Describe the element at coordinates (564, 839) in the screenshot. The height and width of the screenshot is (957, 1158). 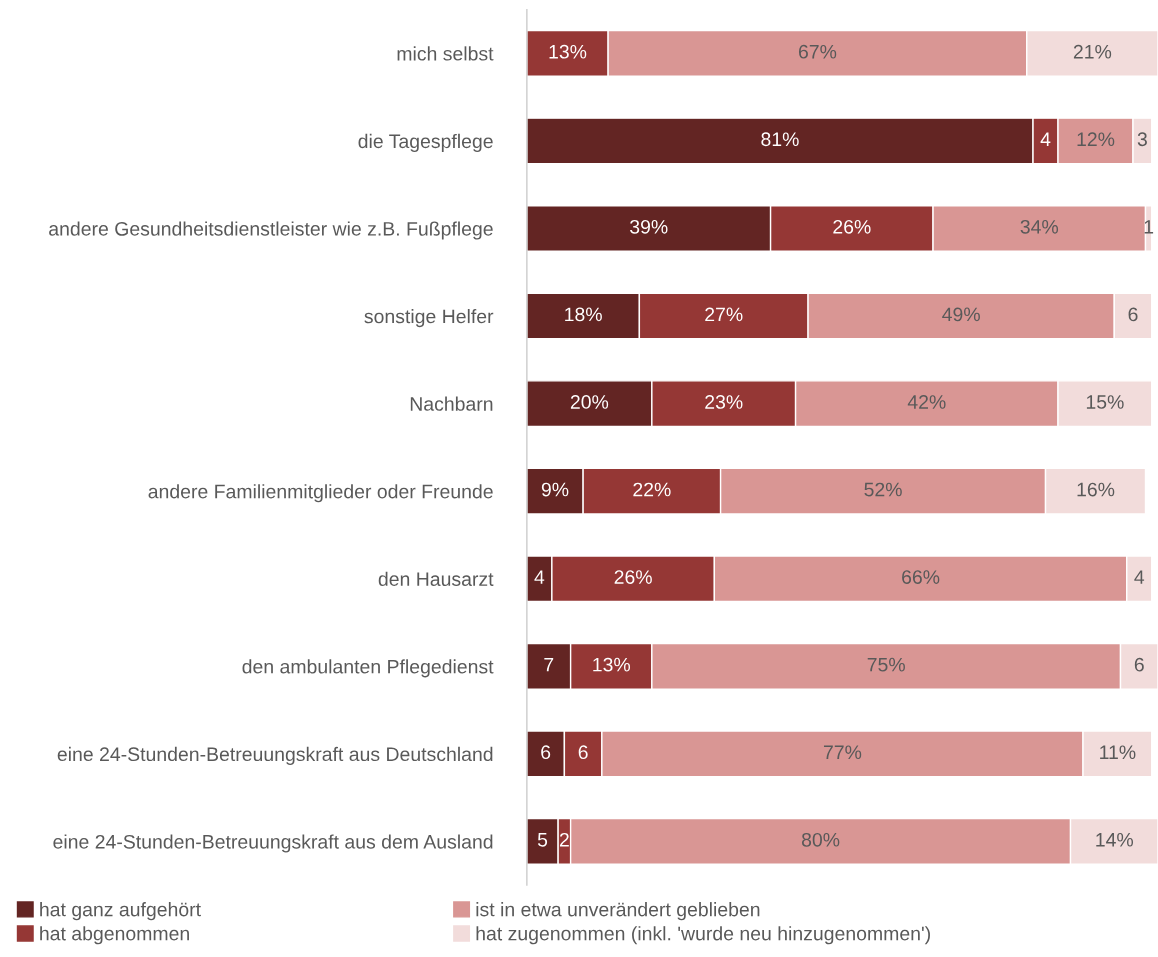
I see `data-label: 2` at that location.